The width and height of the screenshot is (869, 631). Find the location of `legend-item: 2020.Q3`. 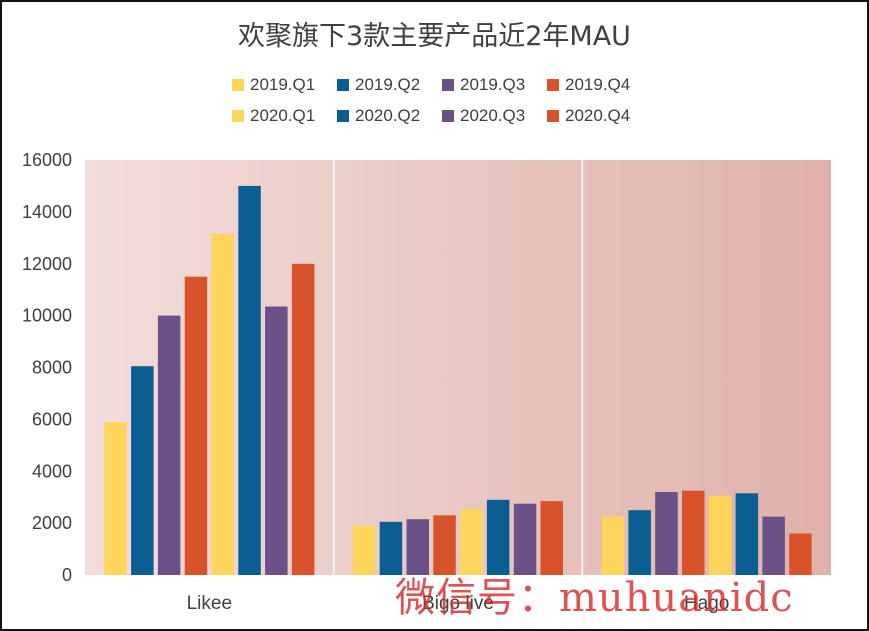

legend-item: 2020.Q3 is located at coordinates (494, 116).